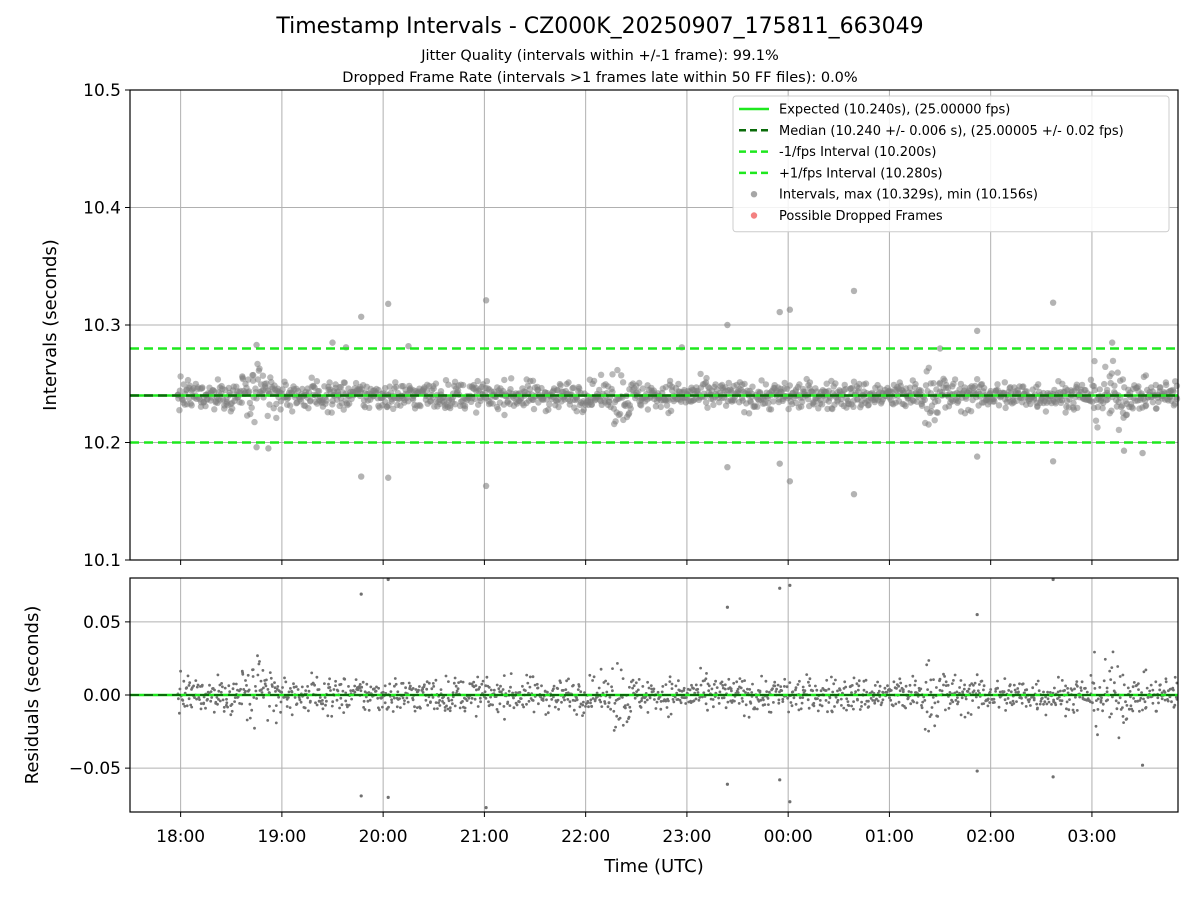 The width and height of the screenshot is (1200, 900). I want to click on residuals-y-tick-label: −0.05, so click(95, 769).